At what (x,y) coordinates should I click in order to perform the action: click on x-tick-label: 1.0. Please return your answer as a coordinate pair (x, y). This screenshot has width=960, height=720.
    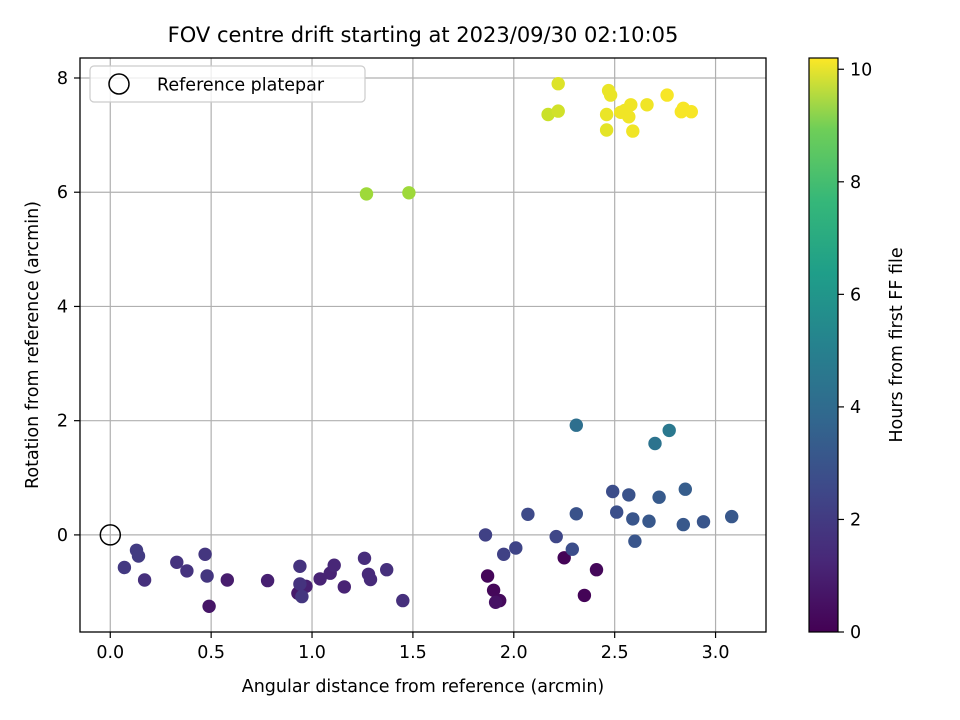
    Looking at the image, I should click on (312, 653).